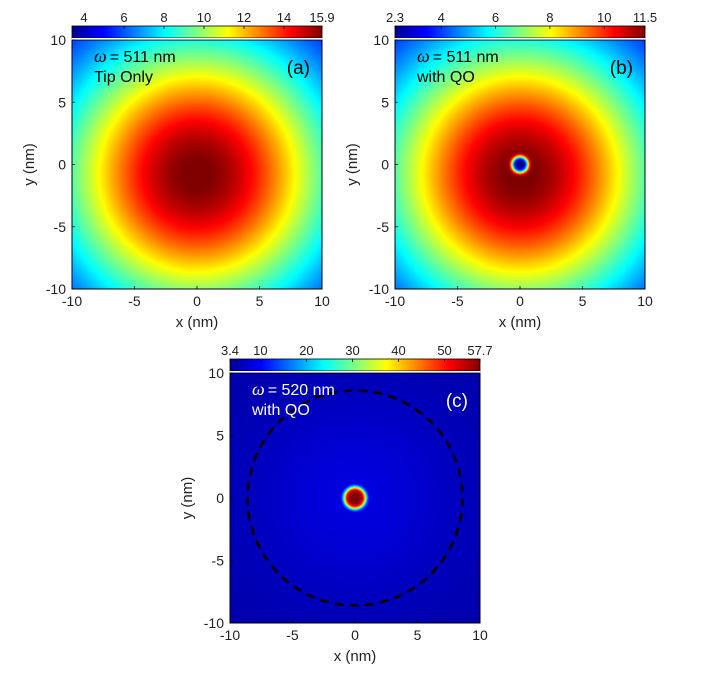 Image resolution: width=718 pixels, height=677 pixels. Describe the element at coordinates (395, 17) in the screenshot. I see `colorbar-tick-label: 2.3` at that location.